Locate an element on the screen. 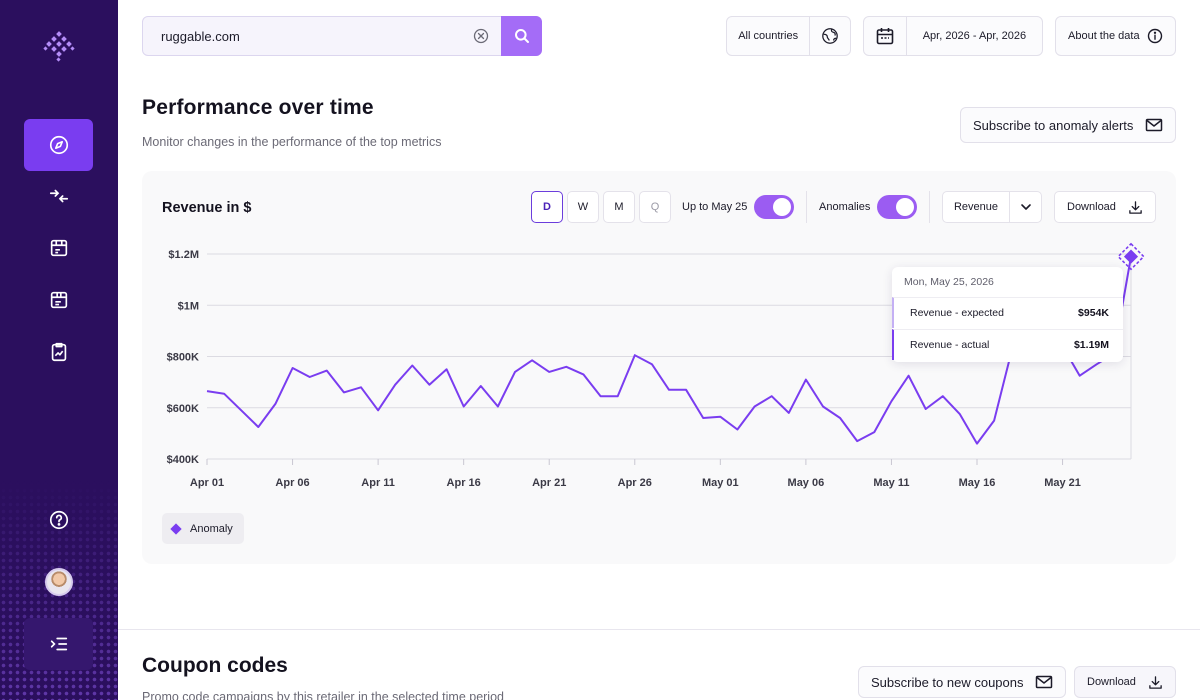 This screenshot has height=700, width=1200. user-avatar-button is located at coordinates (58, 582).